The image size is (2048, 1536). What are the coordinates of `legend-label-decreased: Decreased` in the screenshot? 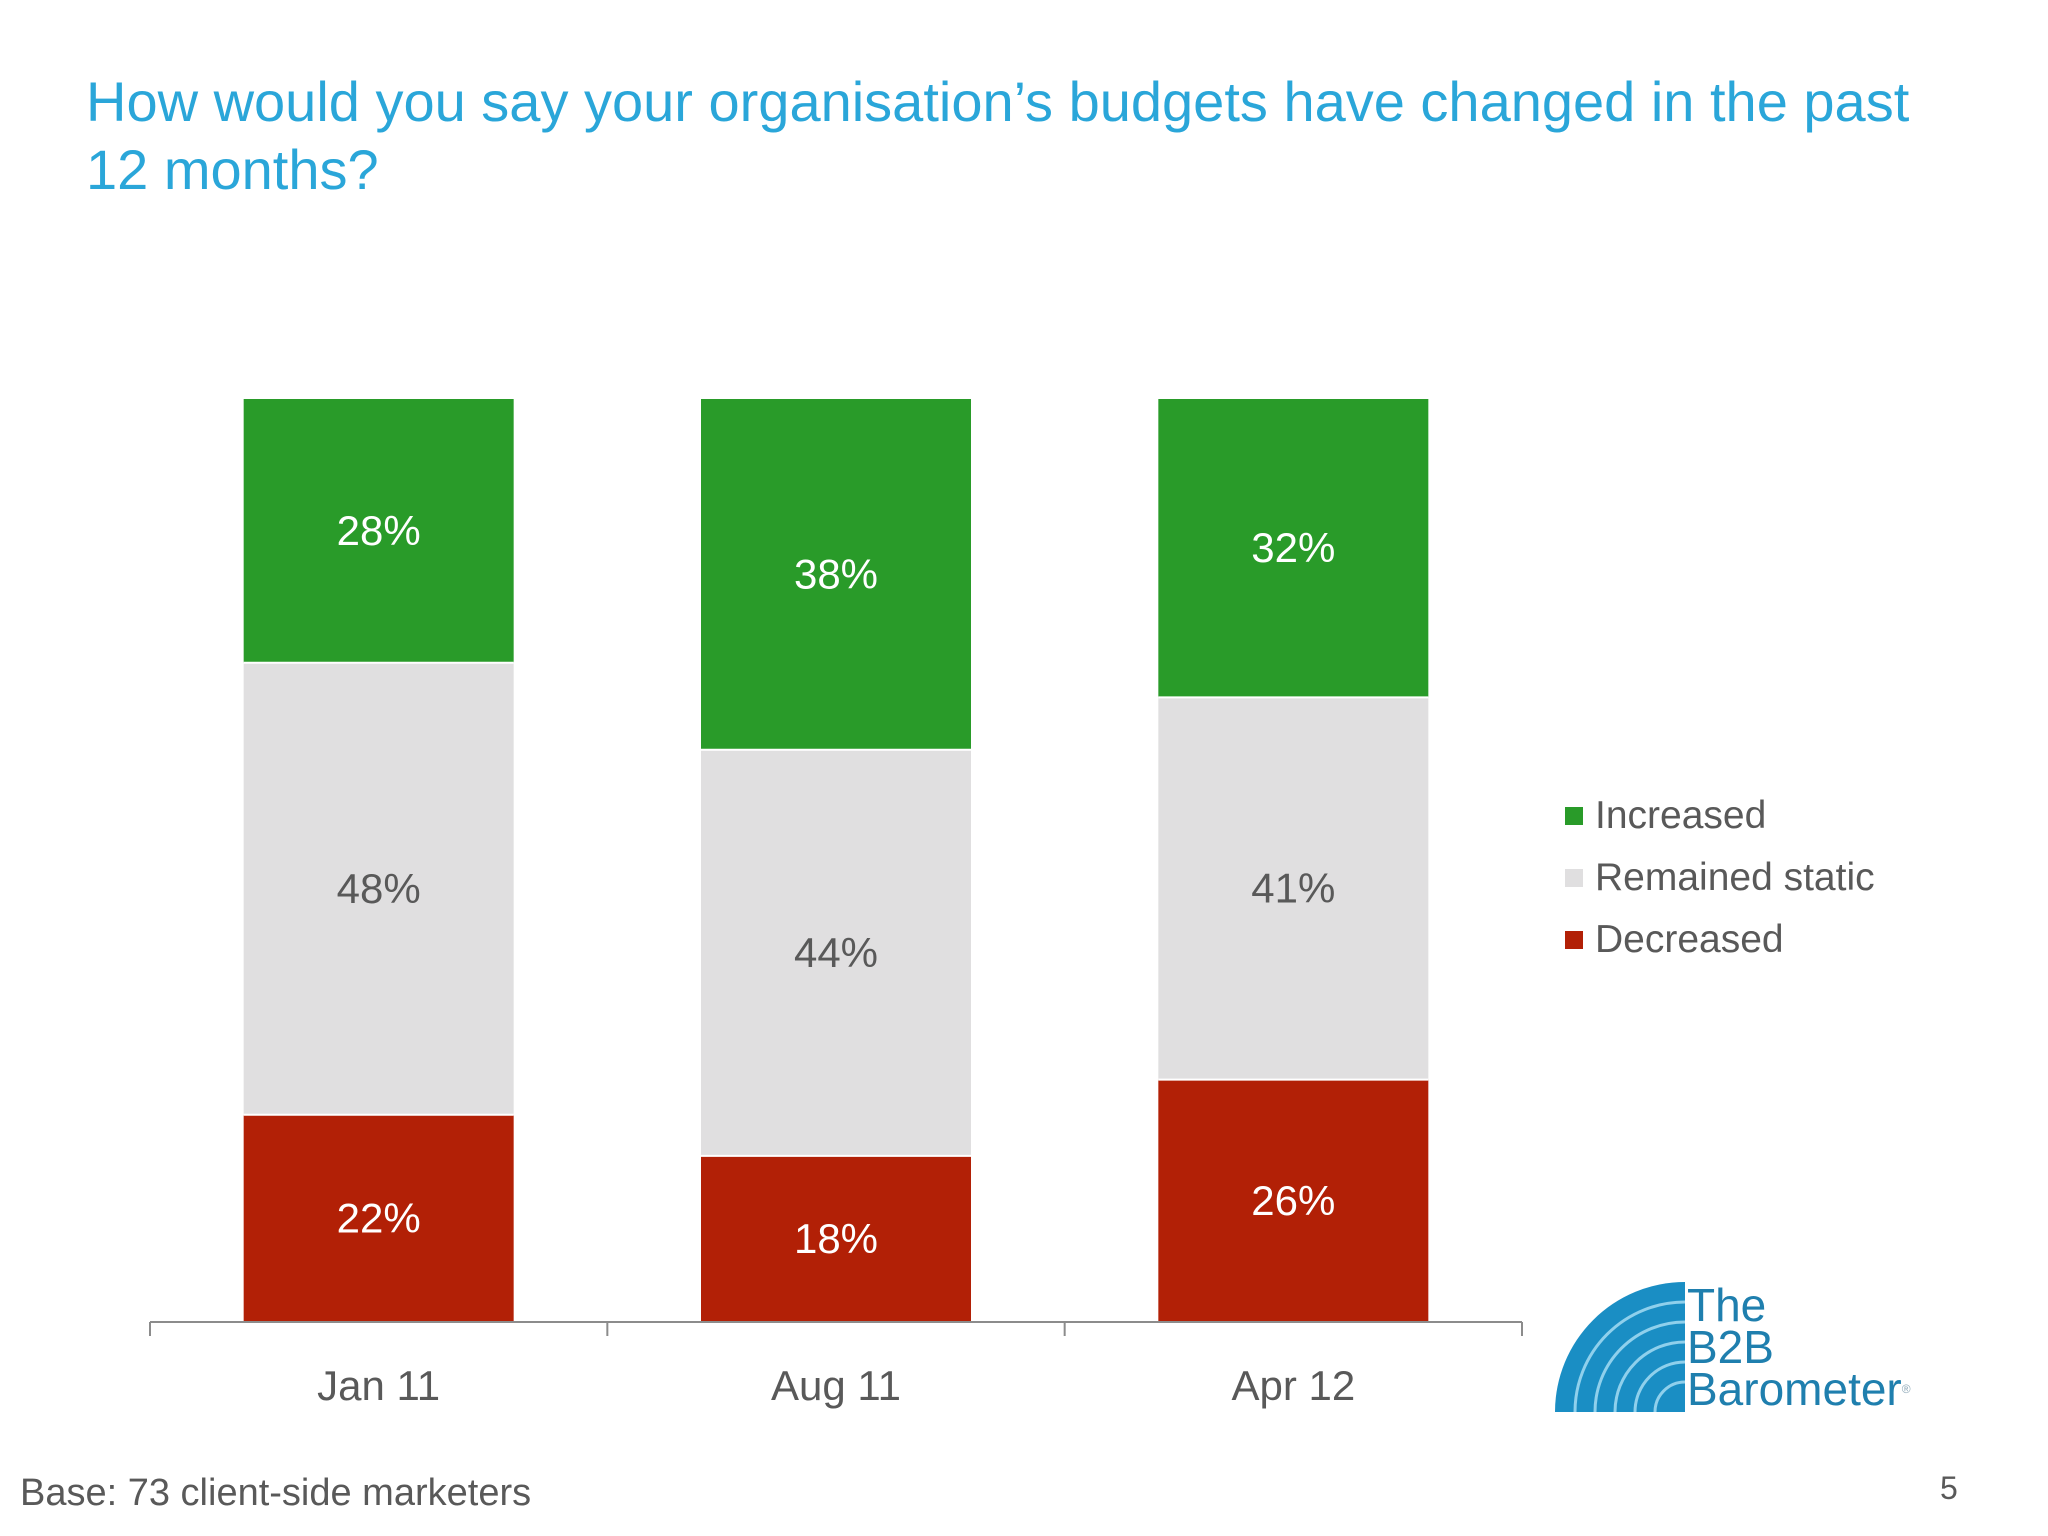 It's located at (1689, 939).